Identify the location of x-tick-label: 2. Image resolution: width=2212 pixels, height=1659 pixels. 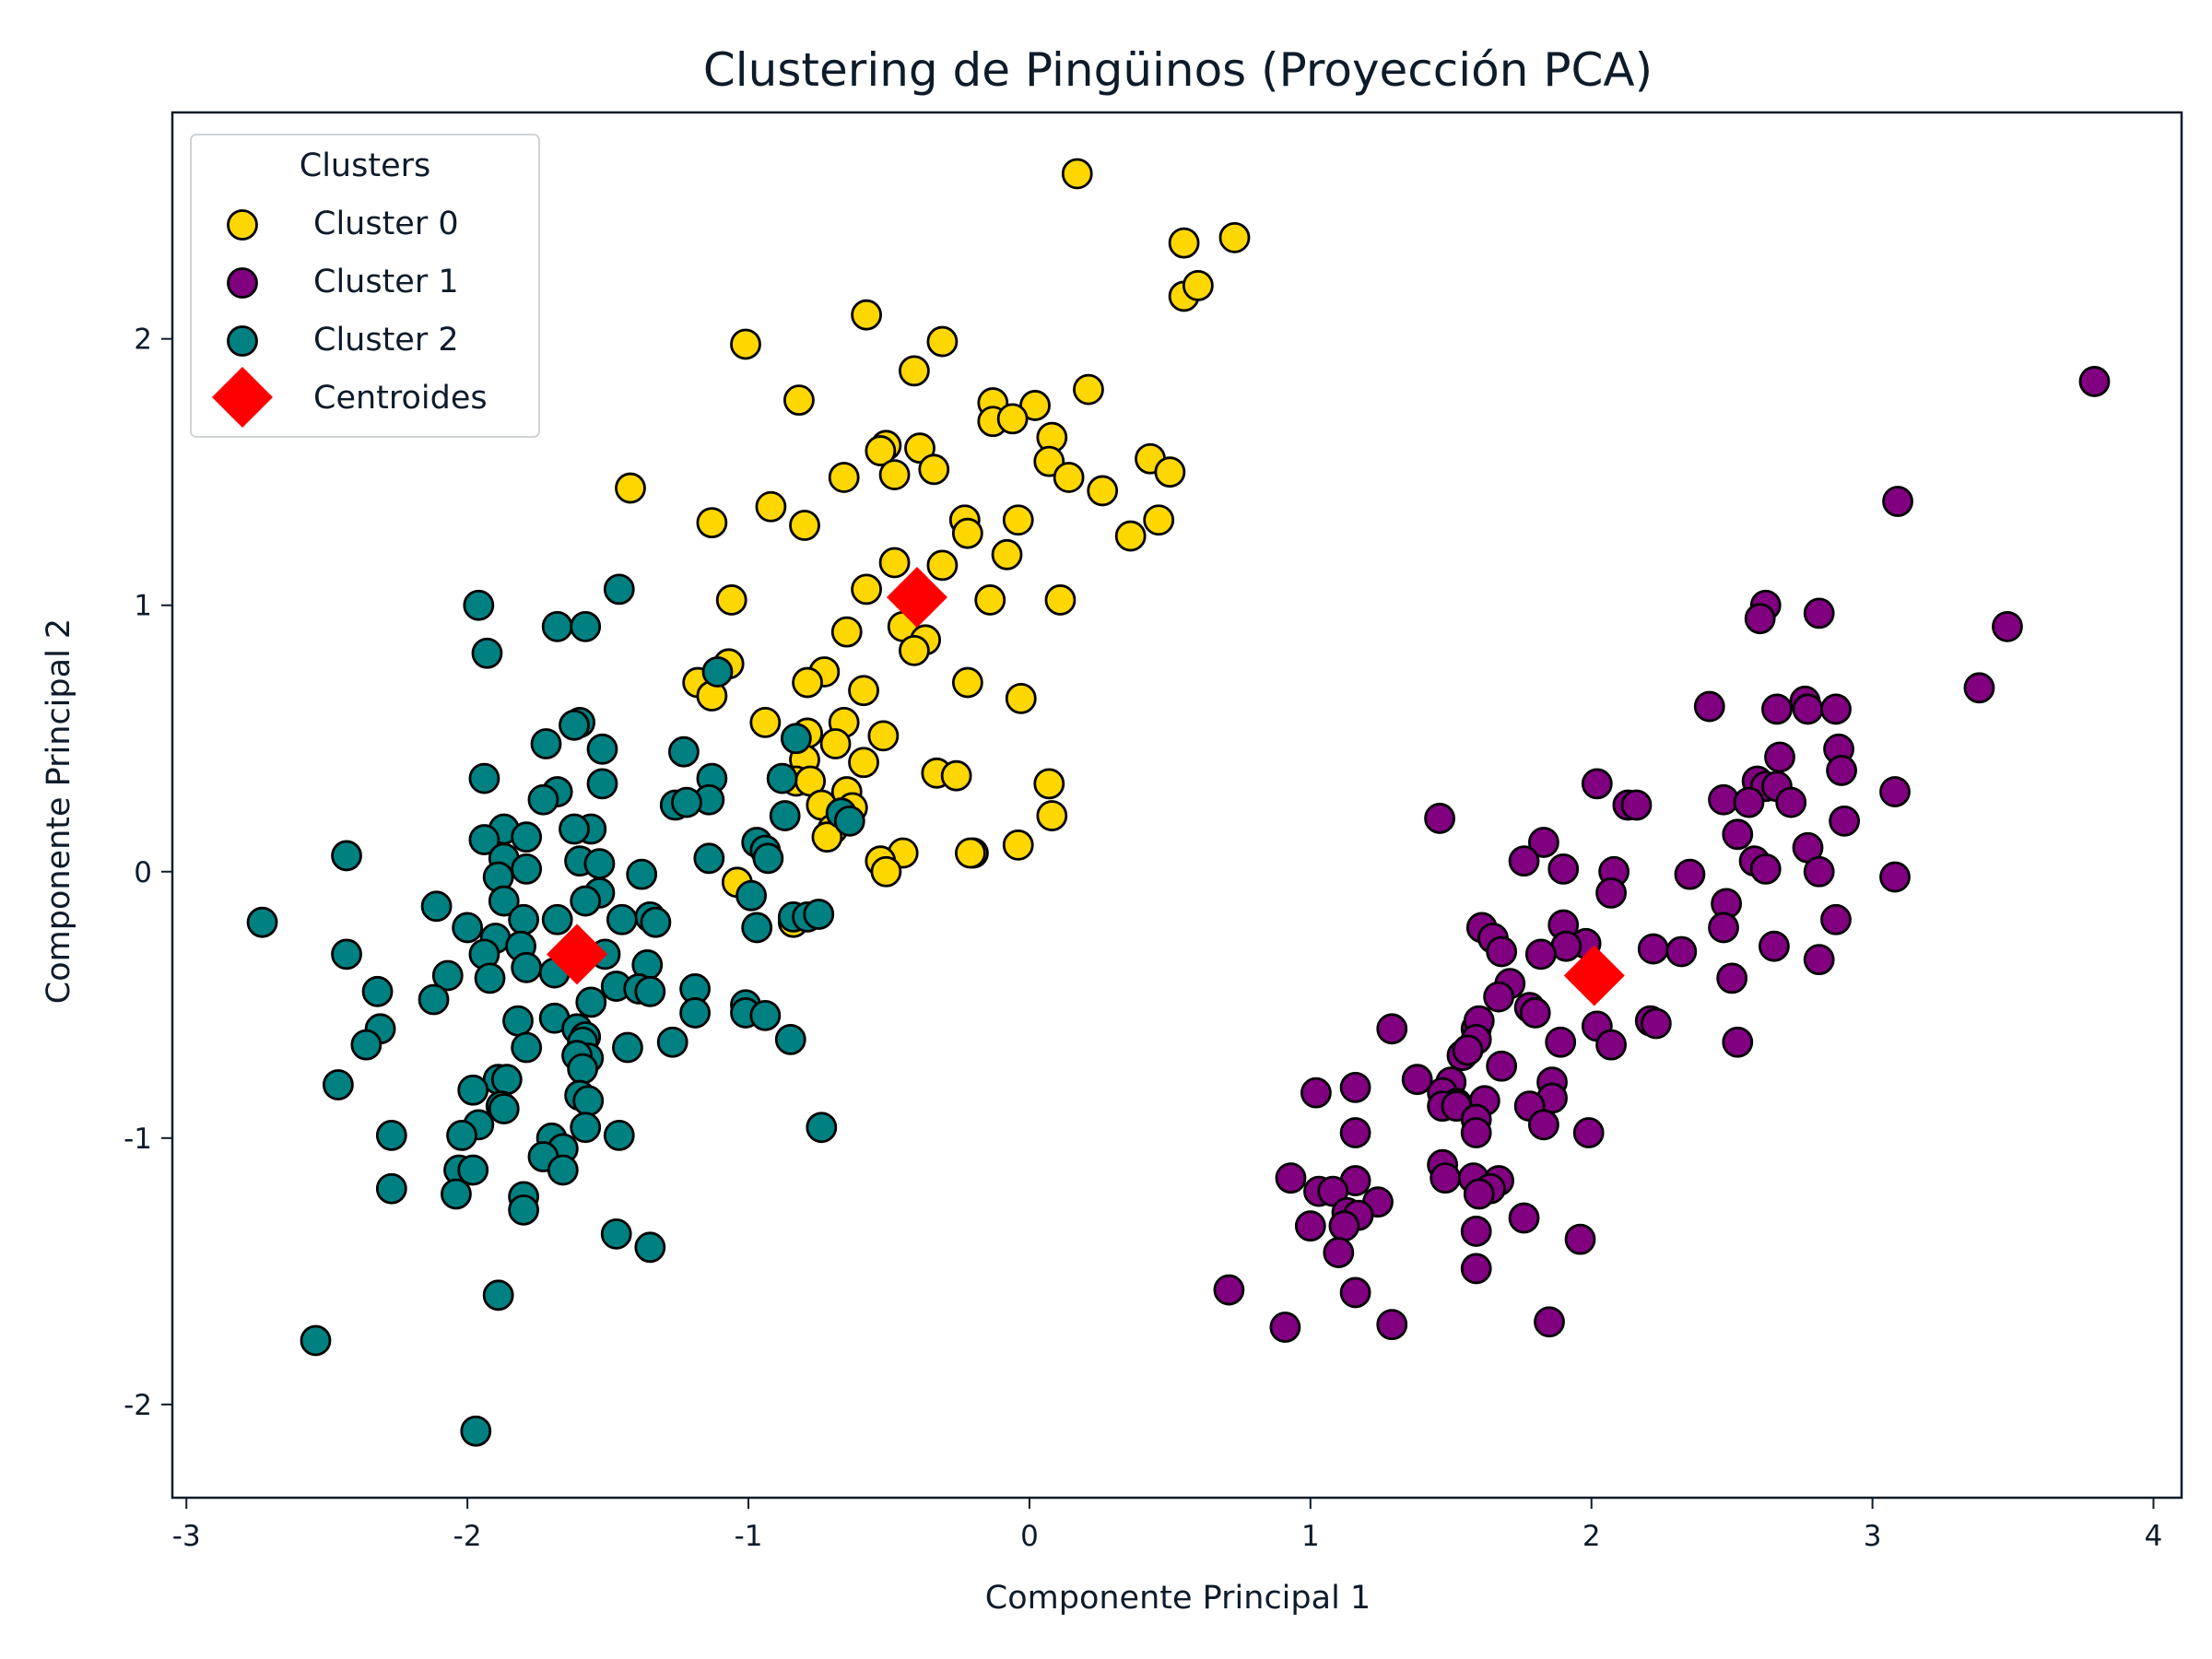
(1592, 1536).